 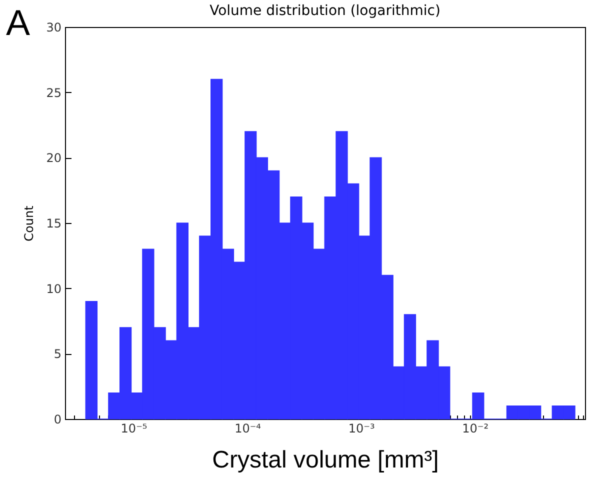 What do you see at coordinates (54, 27) in the screenshot?
I see `y-tick-label: 30` at bounding box center [54, 27].